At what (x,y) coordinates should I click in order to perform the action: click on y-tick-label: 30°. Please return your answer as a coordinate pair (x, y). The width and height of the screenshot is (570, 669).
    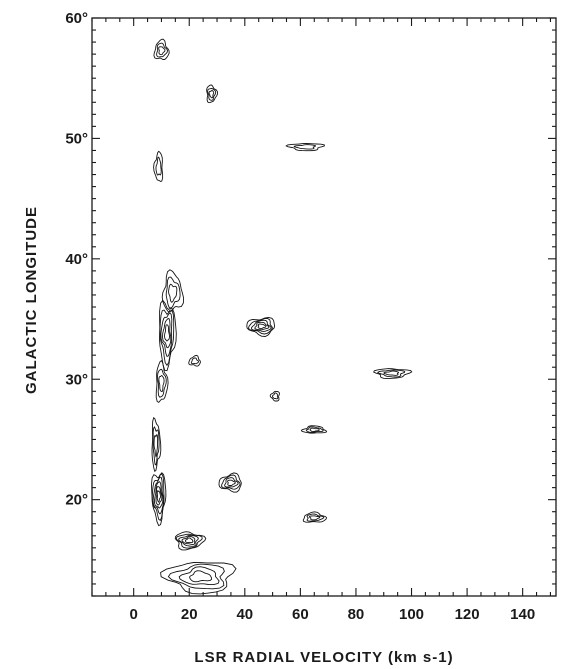
    Looking at the image, I should click on (76, 379).